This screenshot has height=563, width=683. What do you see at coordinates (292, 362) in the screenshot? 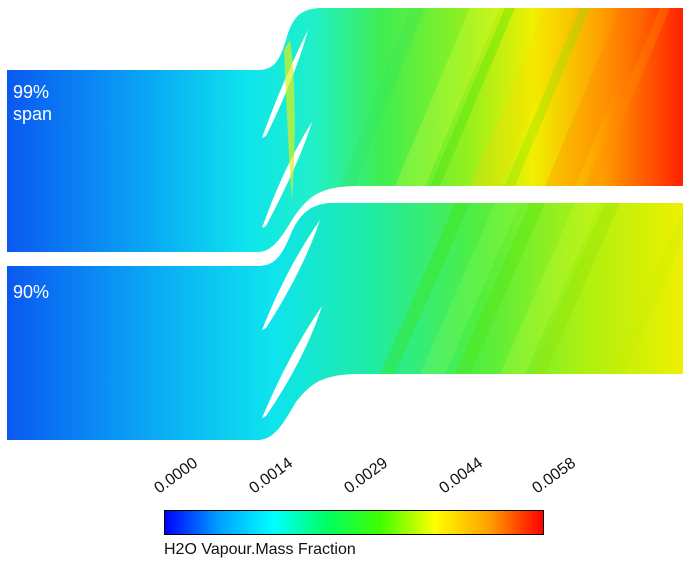
I see `blade-90-b` at bounding box center [292, 362].